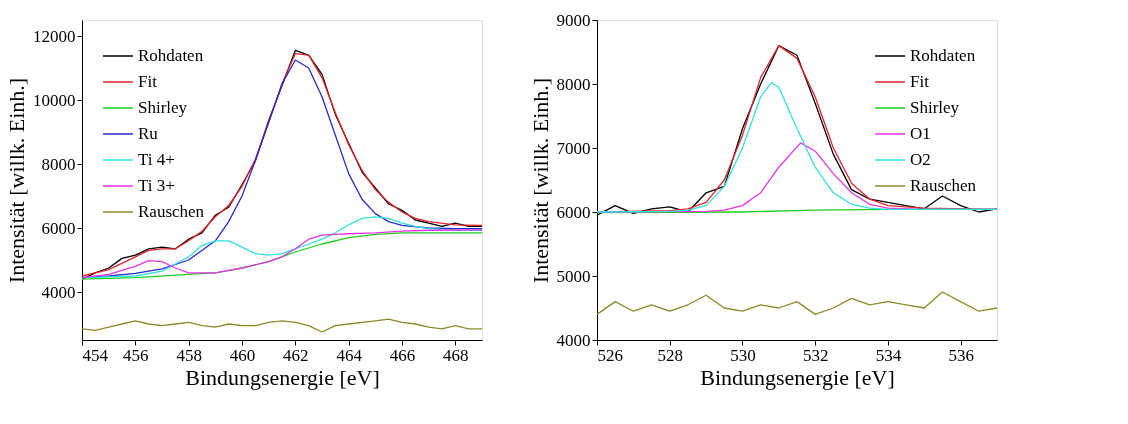  I want to click on x-tick-label: 534, so click(888, 355).